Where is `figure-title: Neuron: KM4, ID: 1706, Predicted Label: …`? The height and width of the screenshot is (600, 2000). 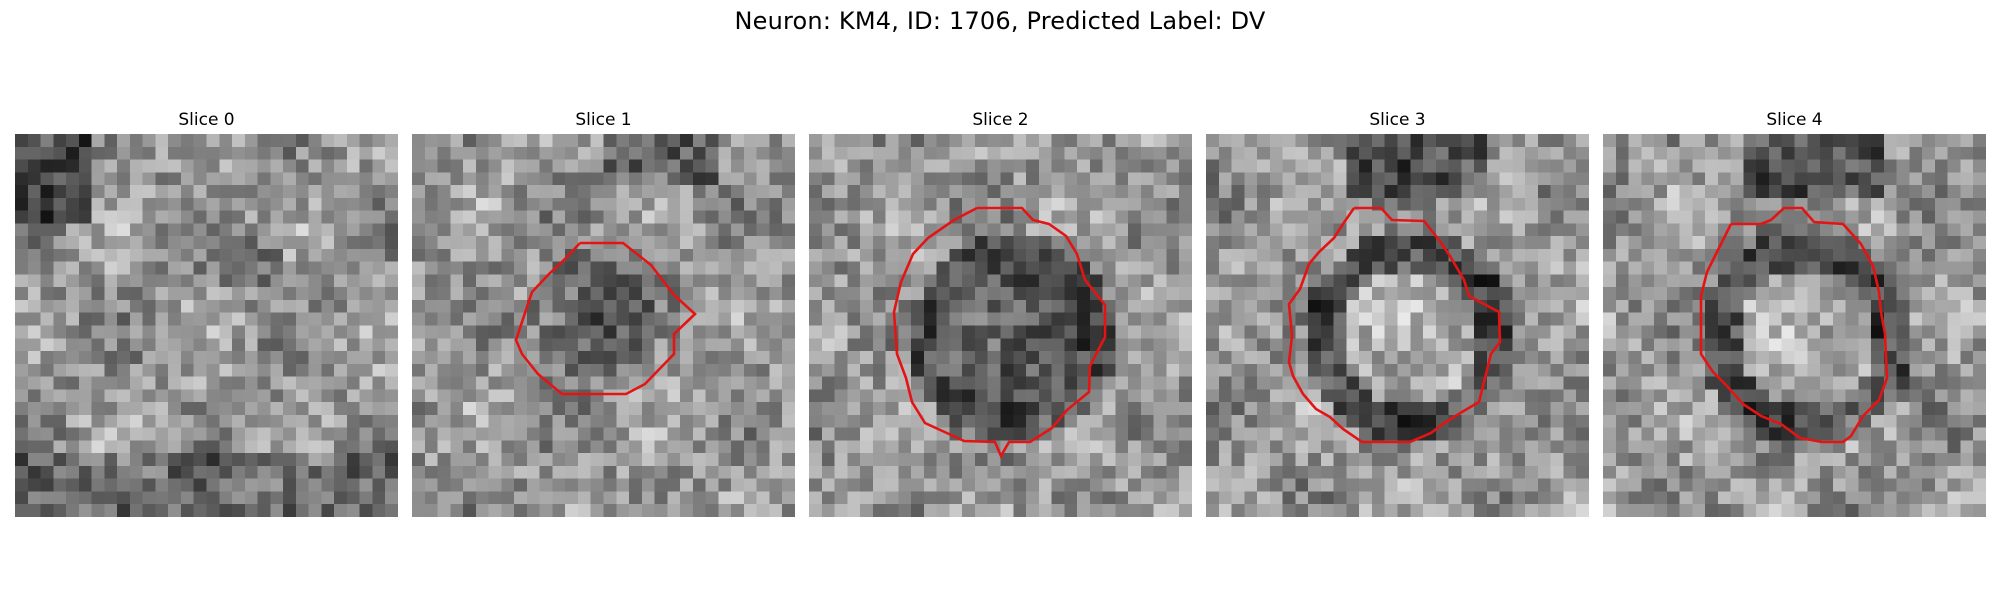 figure-title: Neuron: KM4, ID: 1706, Predicted Label: … is located at coordinates (1000, 21).